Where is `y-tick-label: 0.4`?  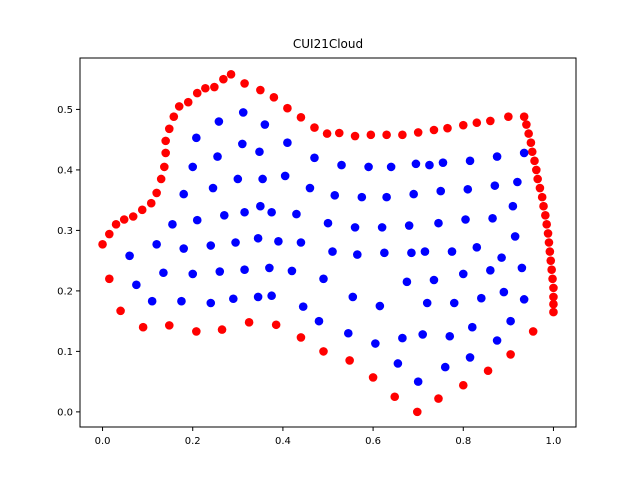
y-tick-label: 0.4 is located at coordinates (65, 170).